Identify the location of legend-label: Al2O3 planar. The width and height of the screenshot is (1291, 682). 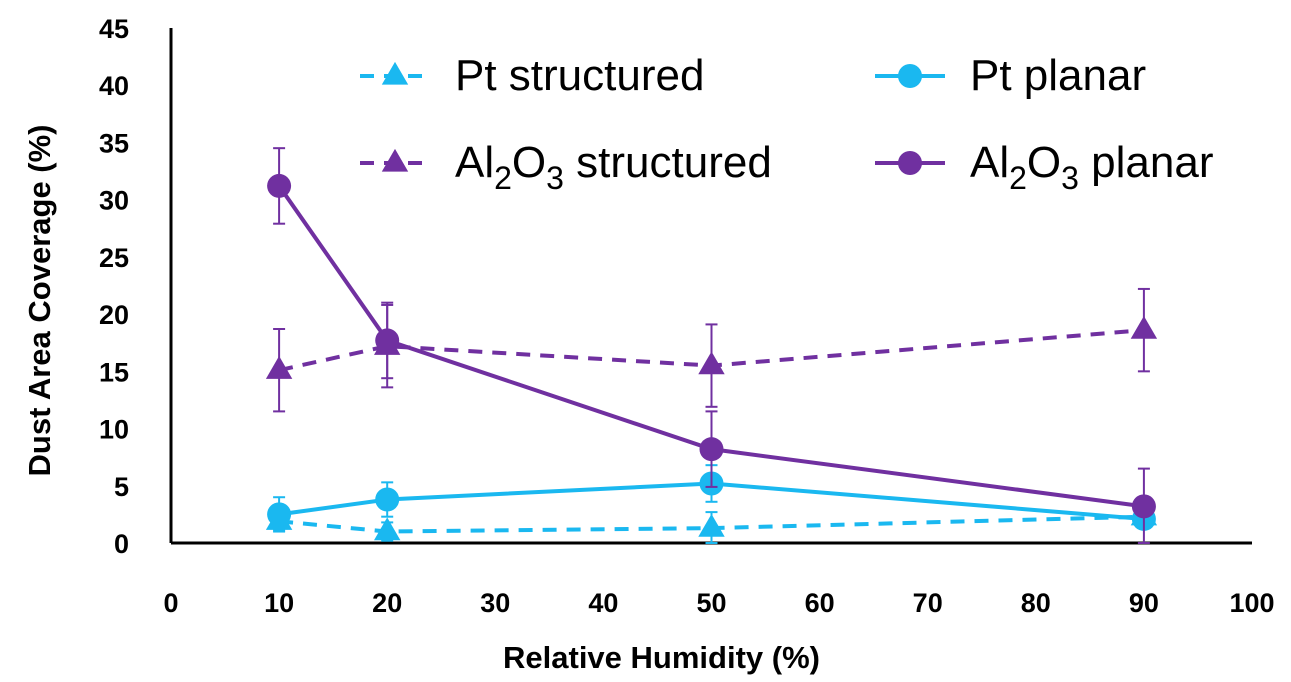
(1092, 167).